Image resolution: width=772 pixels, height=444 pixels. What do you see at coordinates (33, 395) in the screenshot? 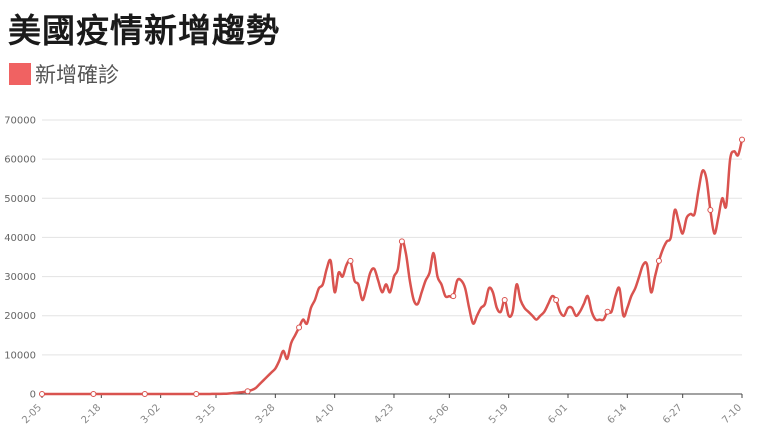
I see `y-tick-label: 0` at bounding box center [33, 395].